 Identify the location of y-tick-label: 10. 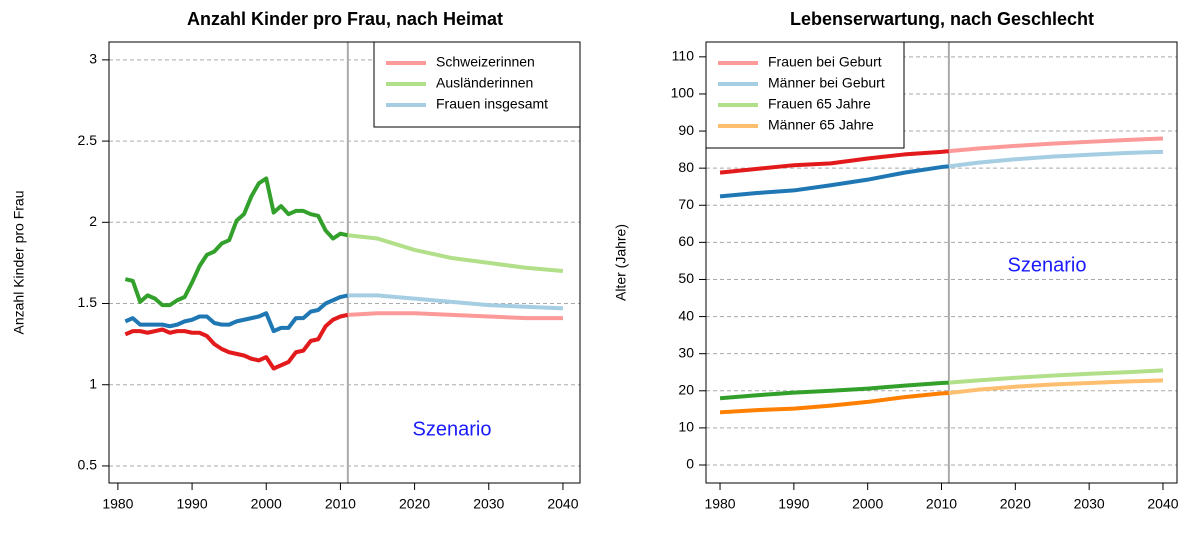
(686, 427).